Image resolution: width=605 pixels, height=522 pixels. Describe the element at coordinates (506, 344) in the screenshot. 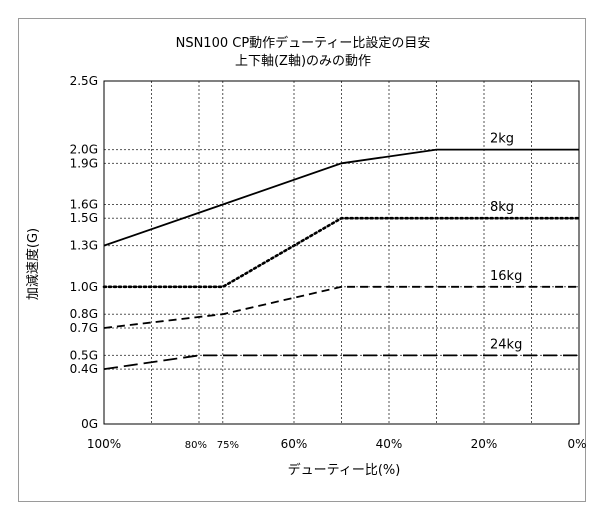

I see `series-label-24kg: 24kg` at that location.